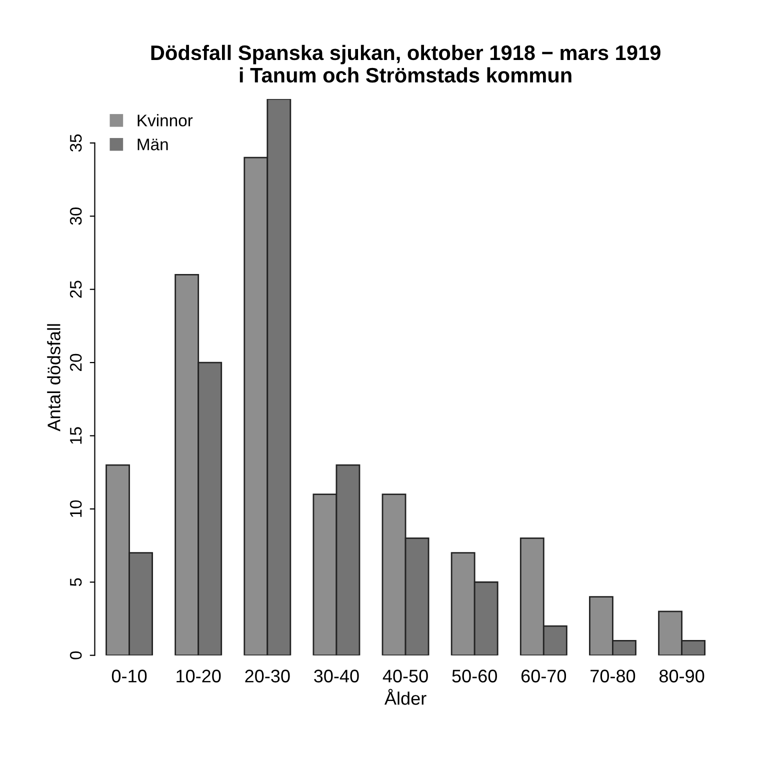 This screenshot has width=758, height=762. Describe the element at coordinates (76, 362) in the screenshot. I see `y-tick-label: 20` at that location.